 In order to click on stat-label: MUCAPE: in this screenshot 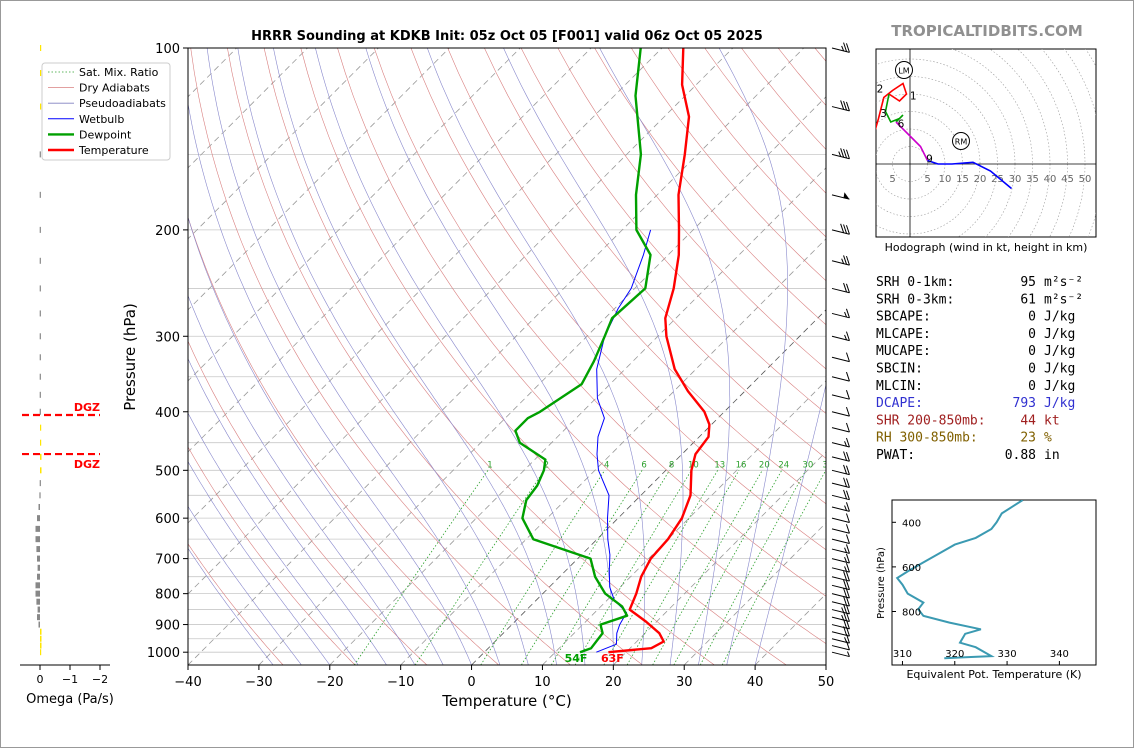, I will do `click(903, 351)`.